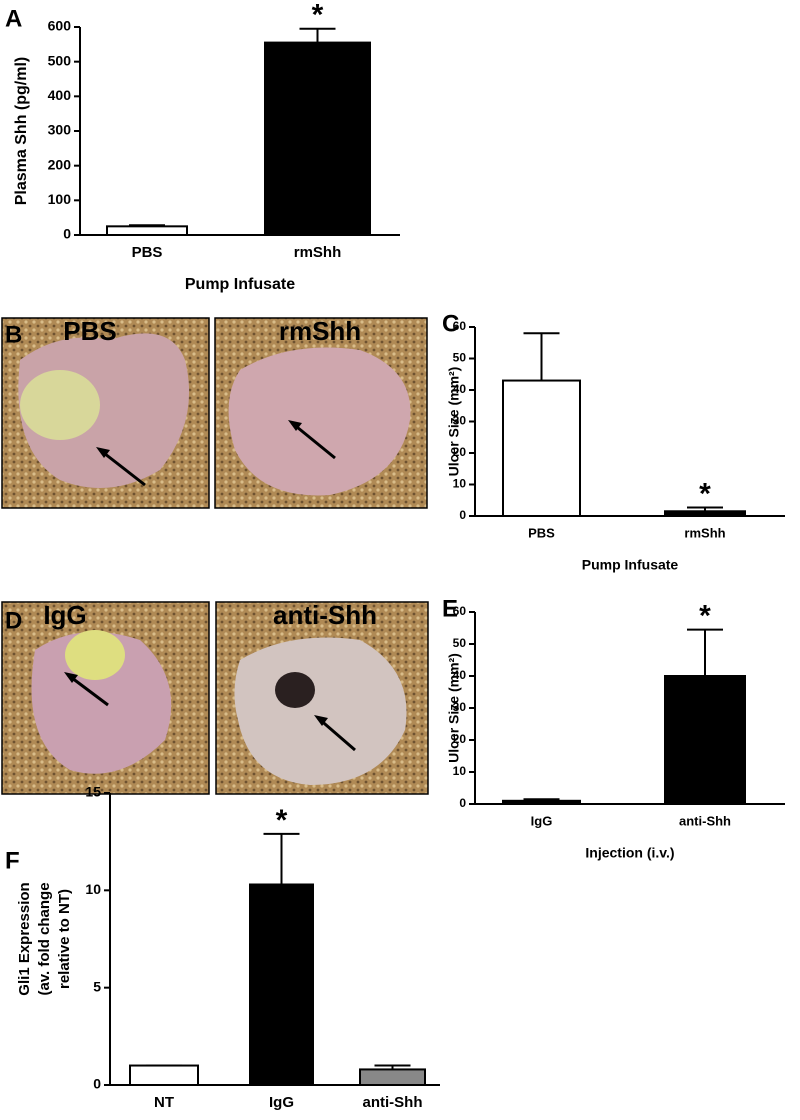  What do you see at coordinates (60, 130) in the screenshot?
I see `y-tick-label: 300` at bounding box center [60, 130].